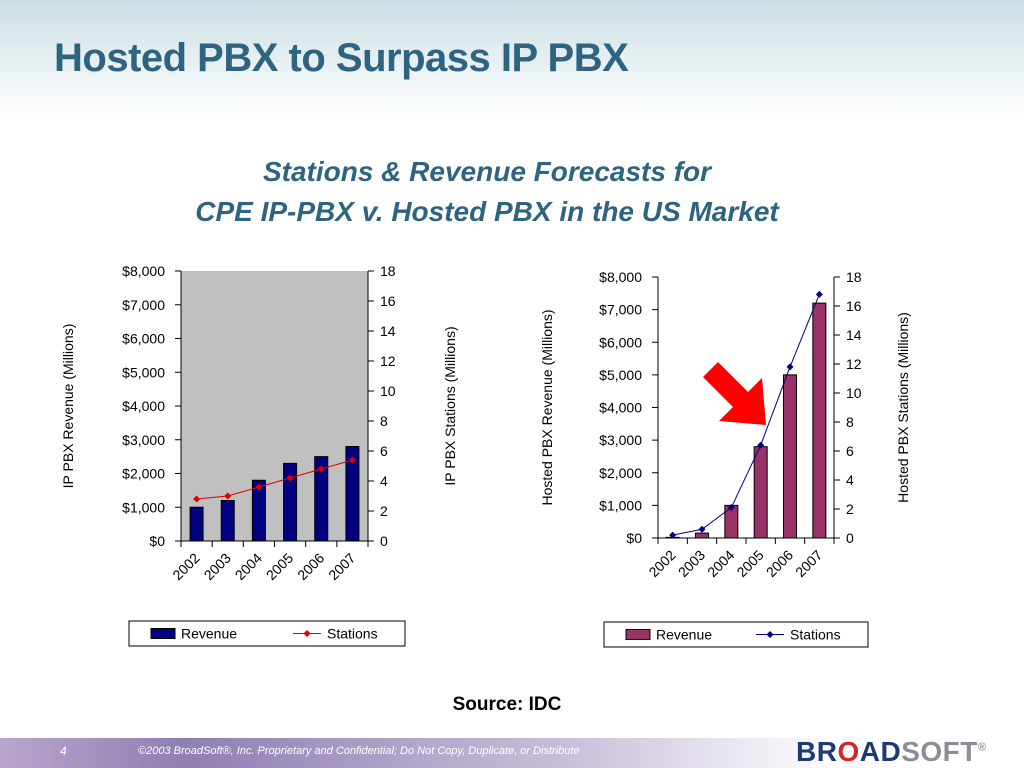 The width and height of the screenshot is (1024, 768). What do you see at coordinates (848, 751) in the screenshot?
I see `logo-text-2: O` at bounding box center [848, 751].